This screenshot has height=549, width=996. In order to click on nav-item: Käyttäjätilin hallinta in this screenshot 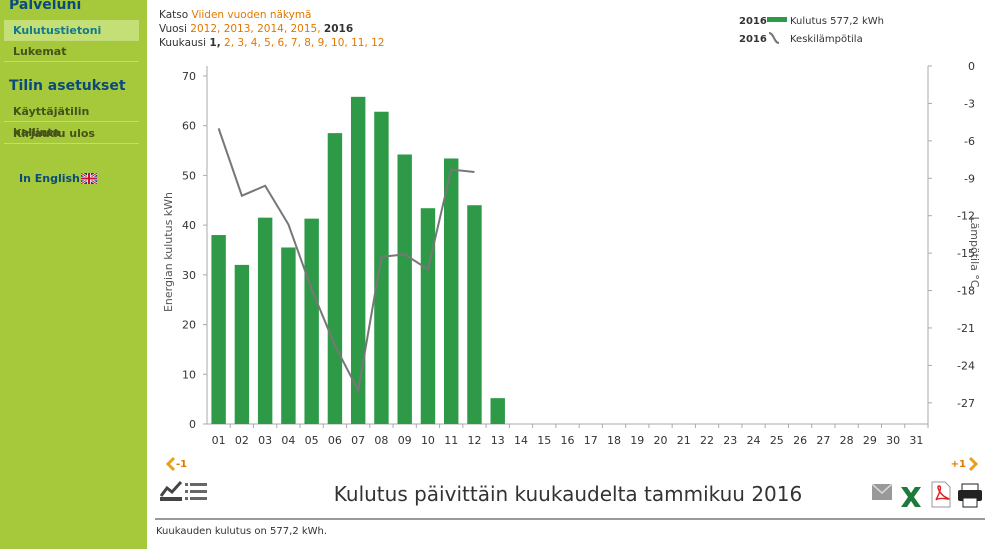, I will do `click(71, 120)`.